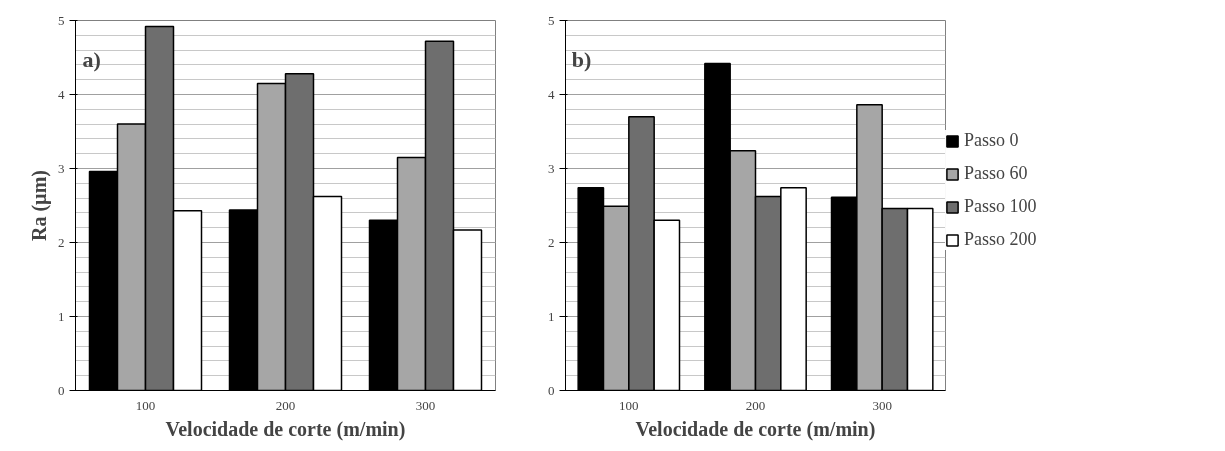  Describe the element at coordinates (581, 60) in the screenshot. I see `annotation: b)` at that location.